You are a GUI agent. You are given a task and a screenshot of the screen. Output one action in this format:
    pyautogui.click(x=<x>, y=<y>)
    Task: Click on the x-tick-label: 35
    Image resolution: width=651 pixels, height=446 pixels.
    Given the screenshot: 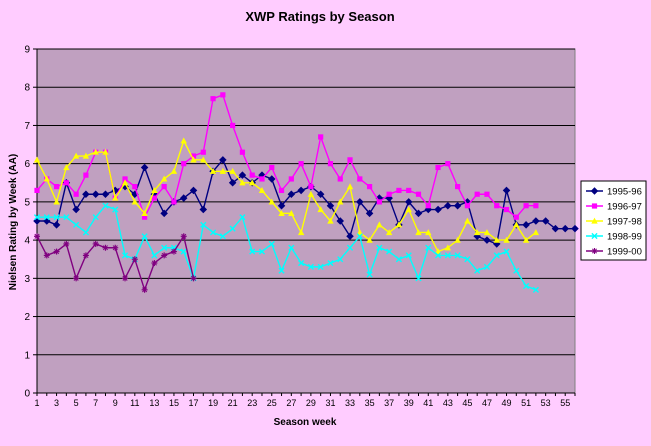 What is the action you would take?
    pyautogui.click(x=370, y=403)
    